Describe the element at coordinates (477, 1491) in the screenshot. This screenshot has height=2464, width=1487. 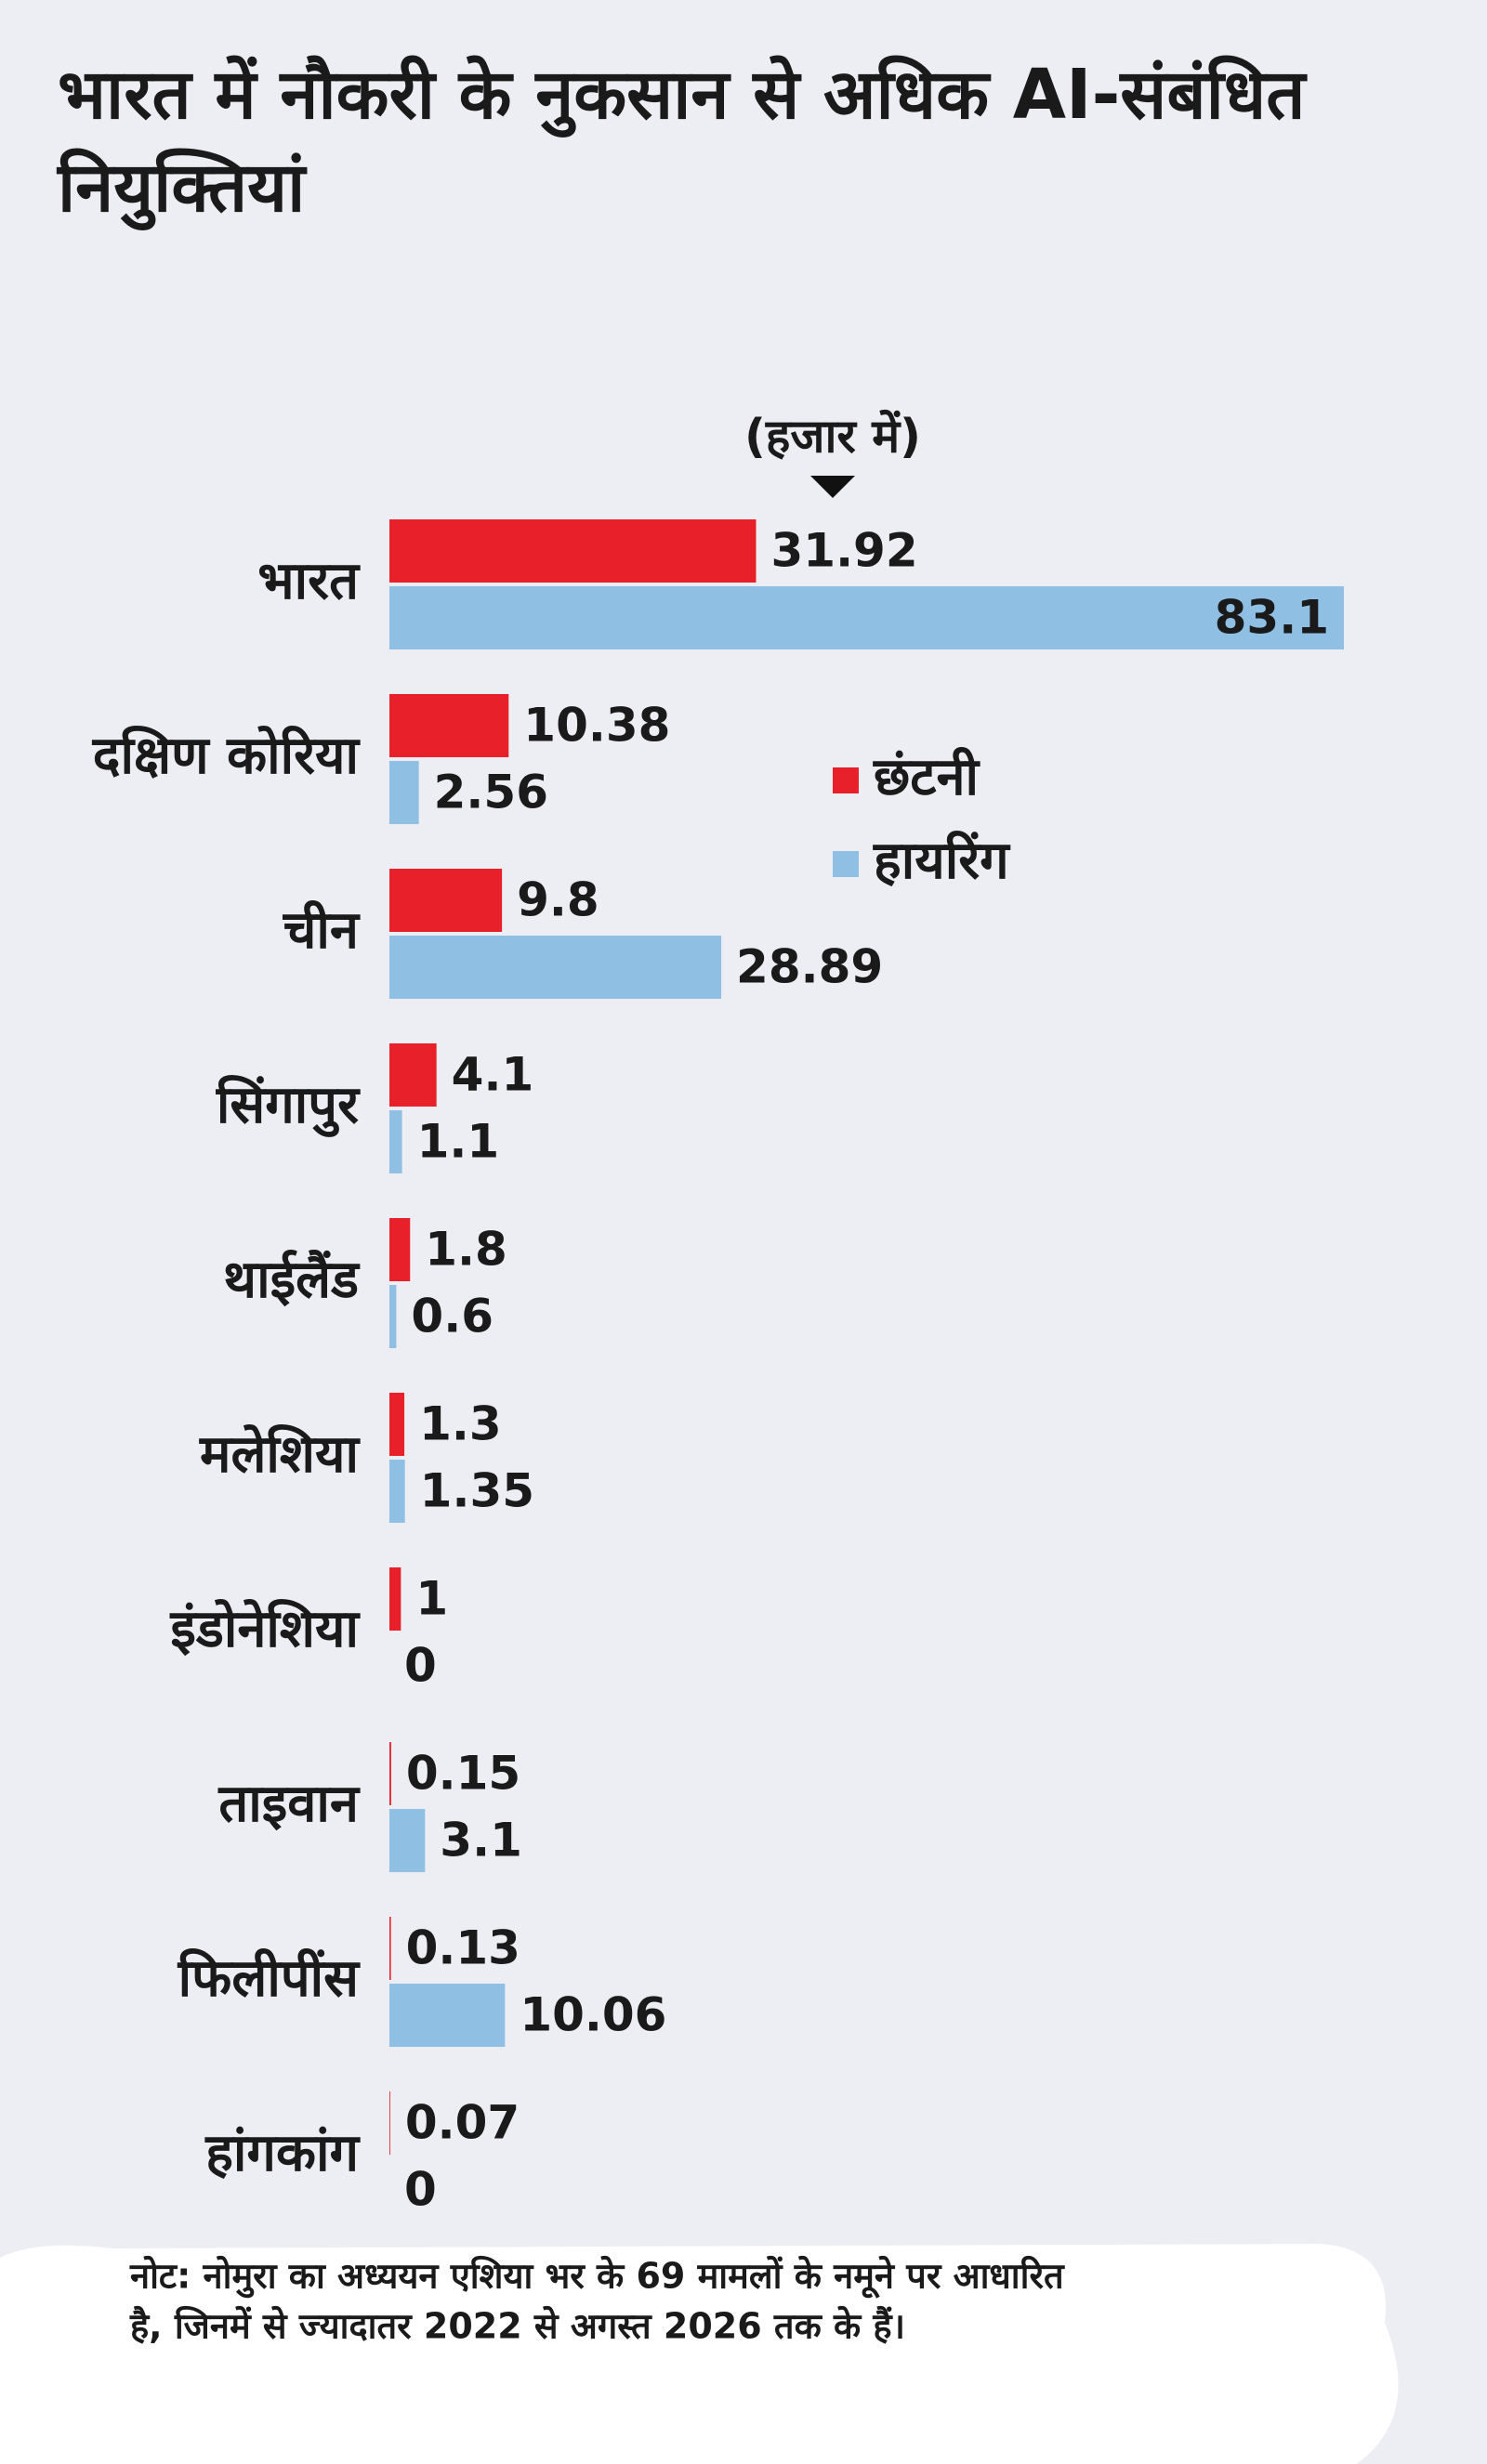
I see `value-label: 1.35` at that location.